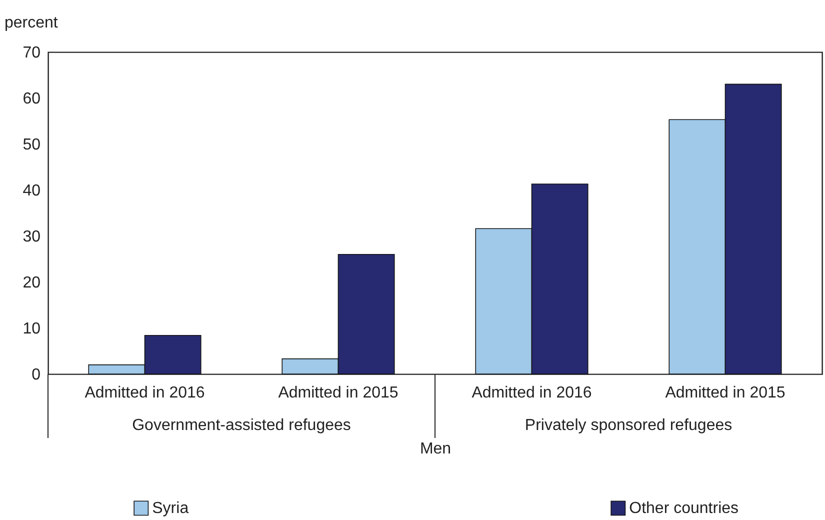 The width and height of the screenshot is (825, 520). I want to click on y-tick-label: 70, so click(31, 53).